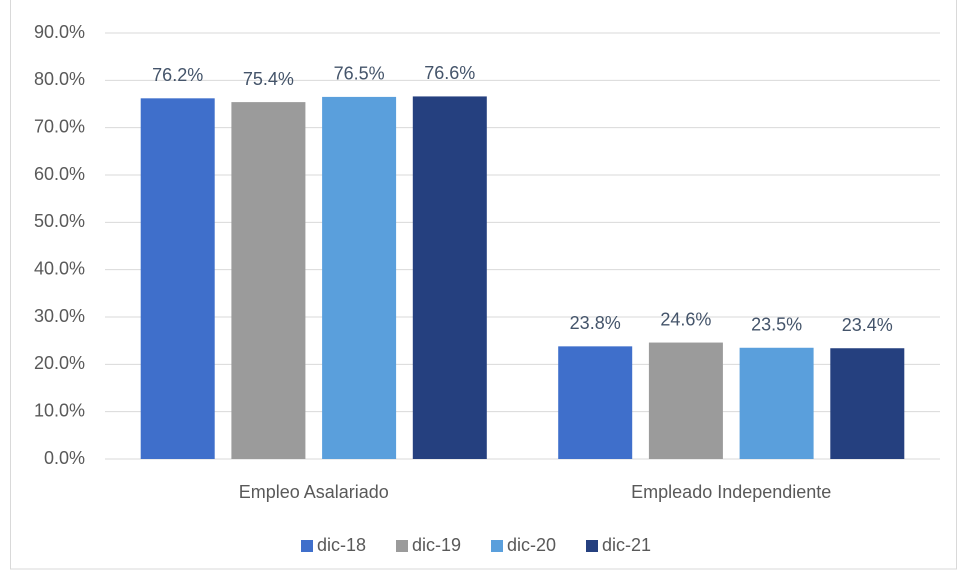  I want to click on y-tick-label: 40.0%, so click(59, 268).